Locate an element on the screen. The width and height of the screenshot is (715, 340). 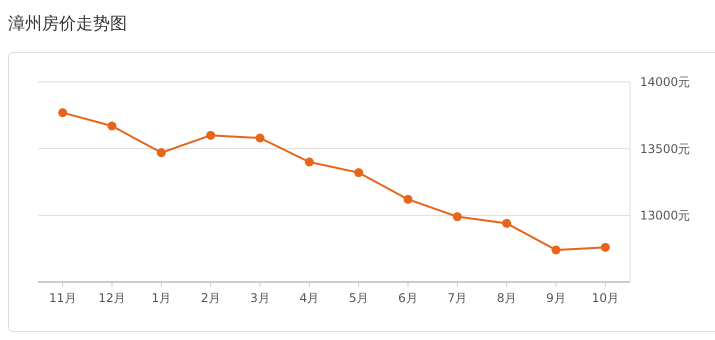
x-tick-label: 11月 is located at coordinates (62, 298).